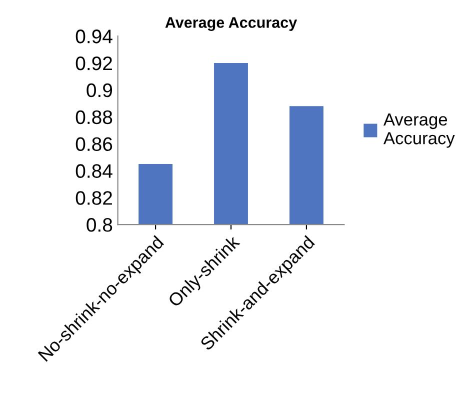  What do you see at coordinates (94, 117) in the screenshot?
I see `y-tick-label: 0.88` at bounding box center [94, 117].